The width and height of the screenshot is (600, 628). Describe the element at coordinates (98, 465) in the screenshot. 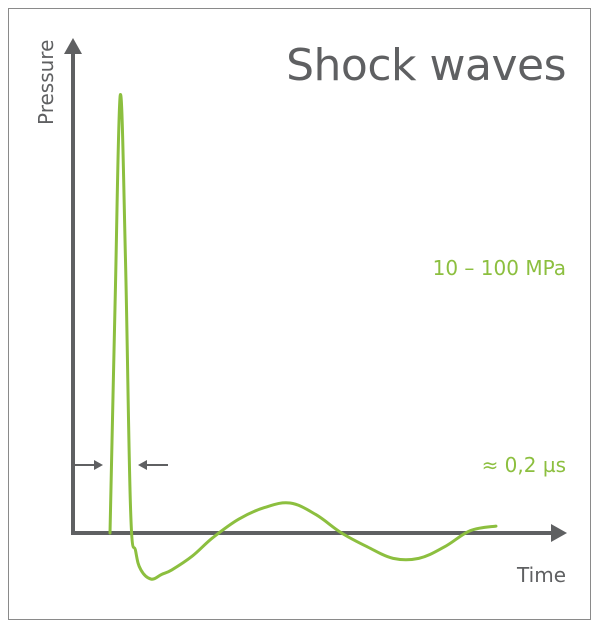

I see `pulse-width-arrowhead-left` at that location.